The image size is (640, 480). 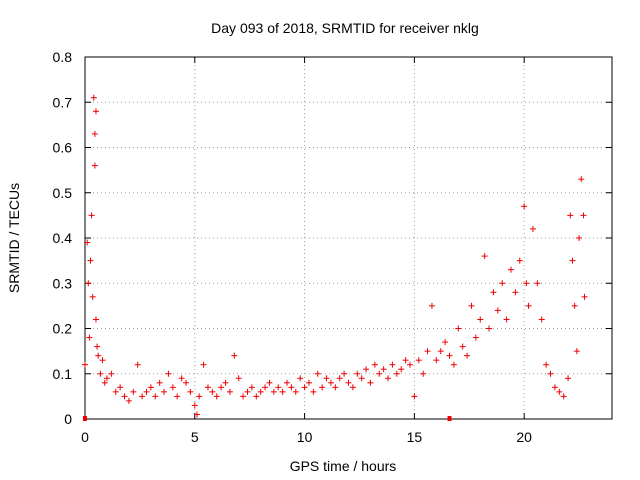 I want to click on flagged-point, so click(x=449, y=418).